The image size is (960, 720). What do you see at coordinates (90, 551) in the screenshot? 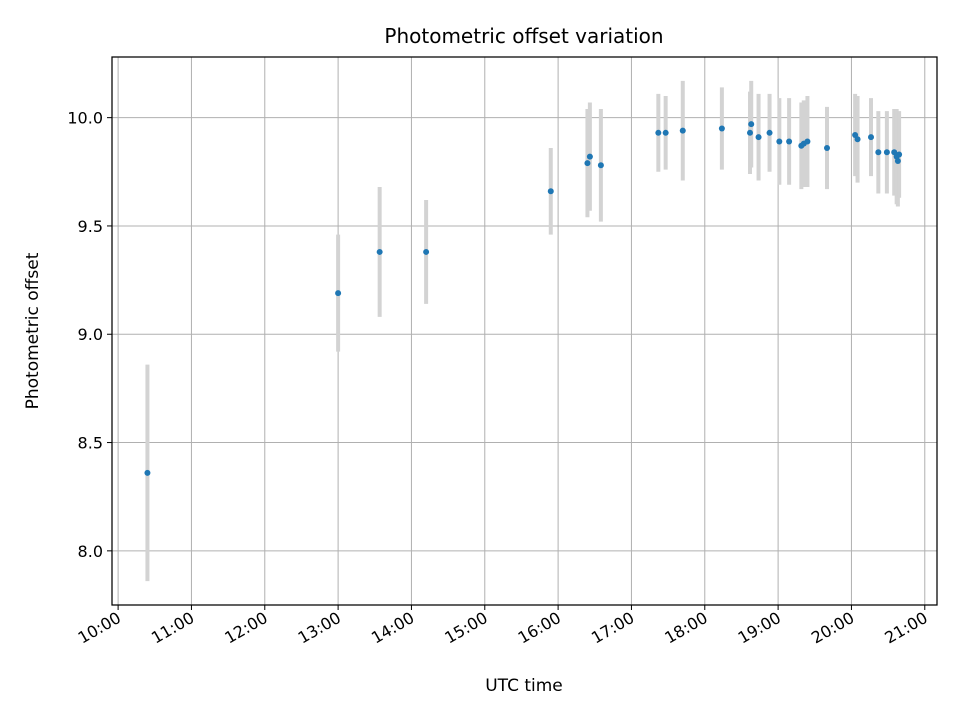
I see `y-tick-label: 8.0` at bounding box center [90, 551].